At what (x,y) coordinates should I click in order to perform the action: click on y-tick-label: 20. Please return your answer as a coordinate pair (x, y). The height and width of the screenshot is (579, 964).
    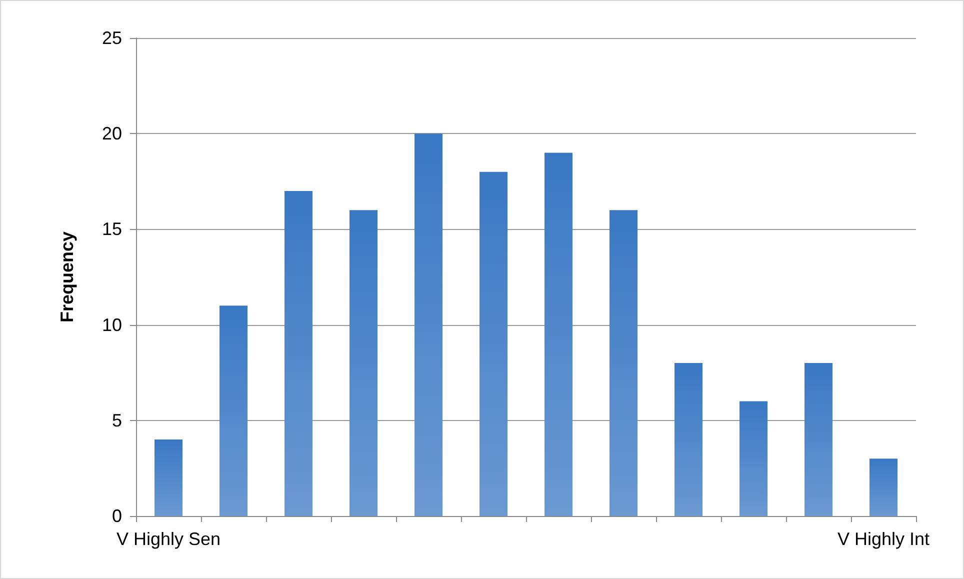
    Looking at the image, I should click on (112, 134).